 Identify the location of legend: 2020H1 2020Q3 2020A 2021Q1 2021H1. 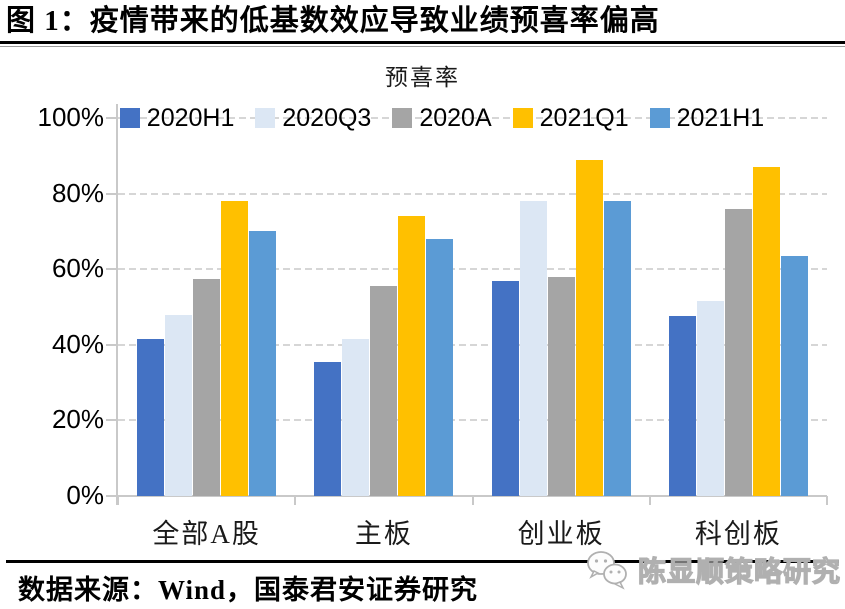
(442, 118).